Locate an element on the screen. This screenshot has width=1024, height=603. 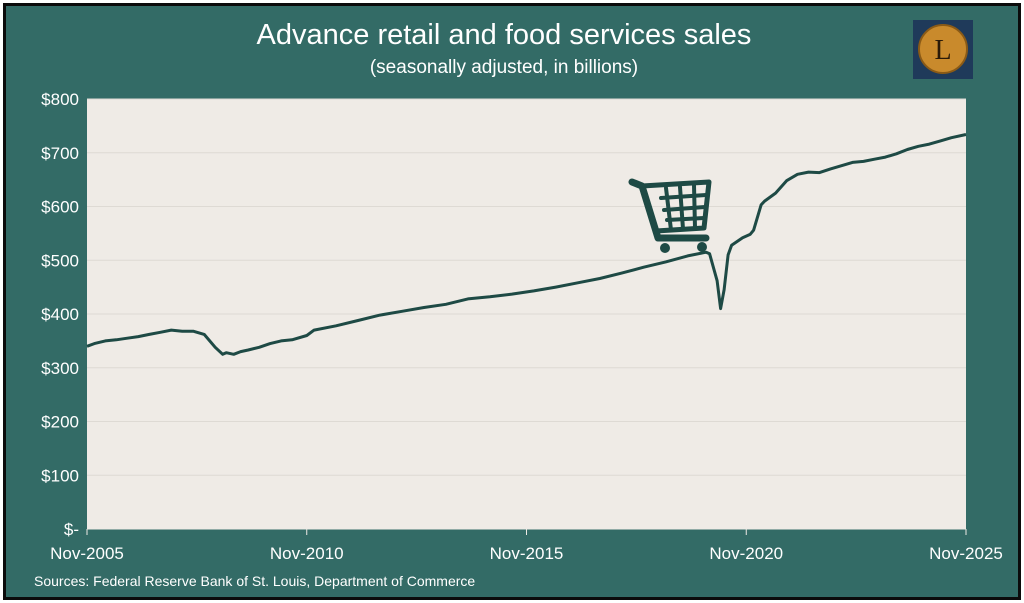
y-axis: $- $100 $200 $300 $400 $500 $600 $700 $800 is located at coordinates (60, 314).